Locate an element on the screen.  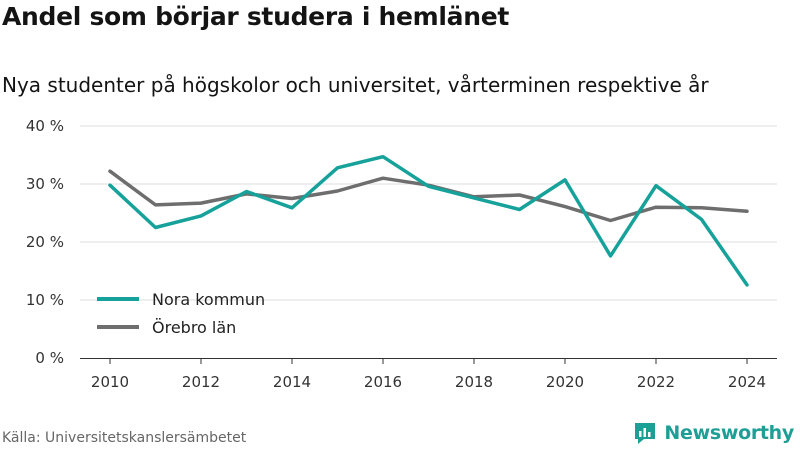
y-tick-label: 30 % is located at coordinates (45, 184).